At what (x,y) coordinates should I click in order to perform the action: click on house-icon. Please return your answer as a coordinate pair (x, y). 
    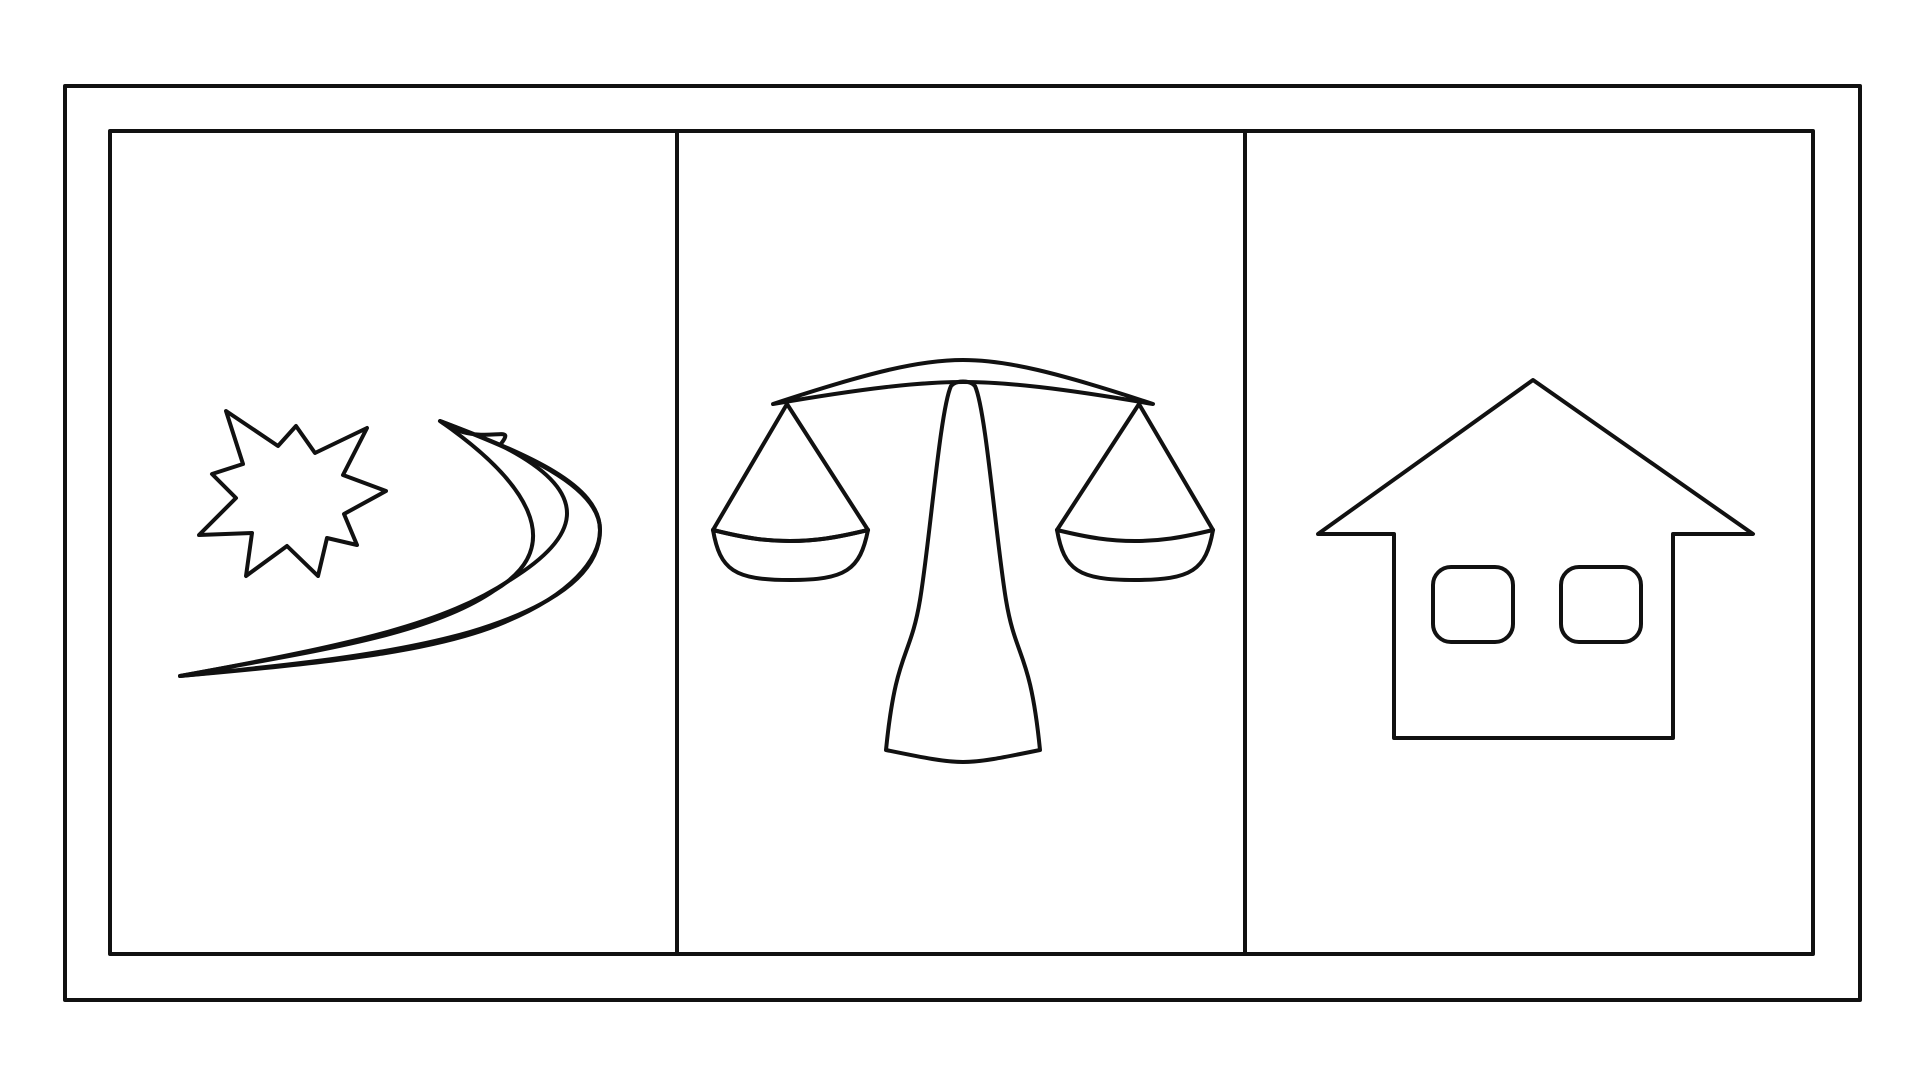
    Looking at the image, I should click on (1535, 559).